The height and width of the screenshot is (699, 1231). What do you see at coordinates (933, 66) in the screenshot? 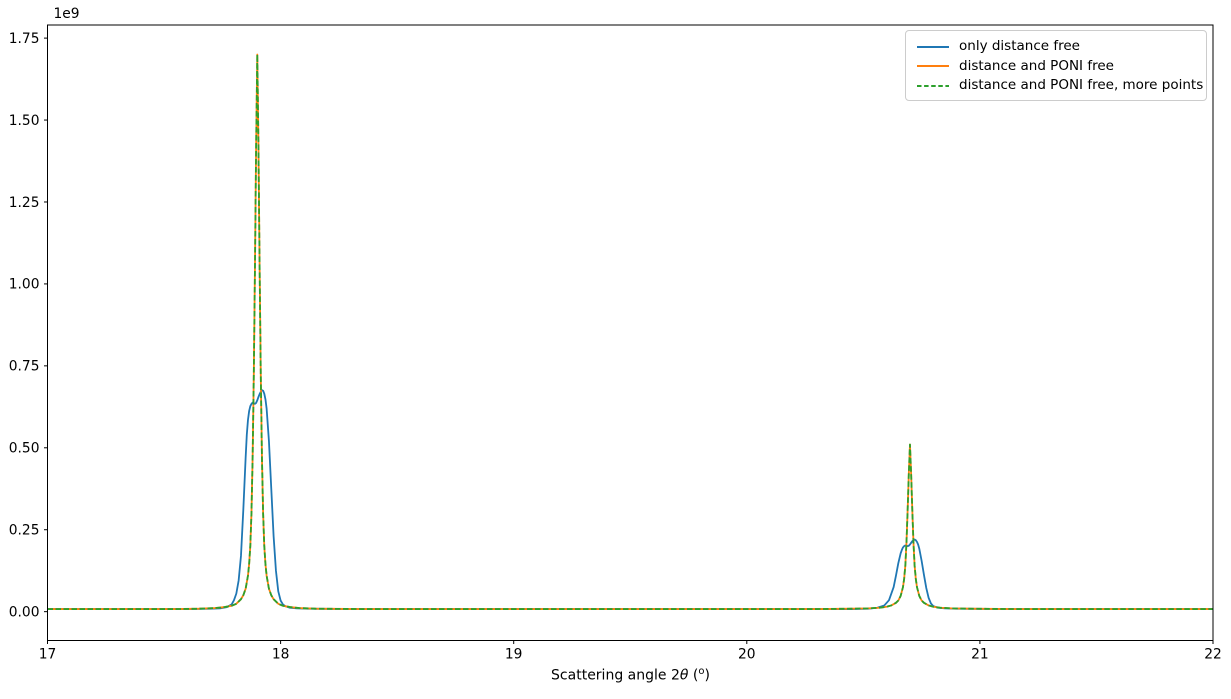
I see `legend-line-sample-solid-orange` at bounding box center [933, 66].